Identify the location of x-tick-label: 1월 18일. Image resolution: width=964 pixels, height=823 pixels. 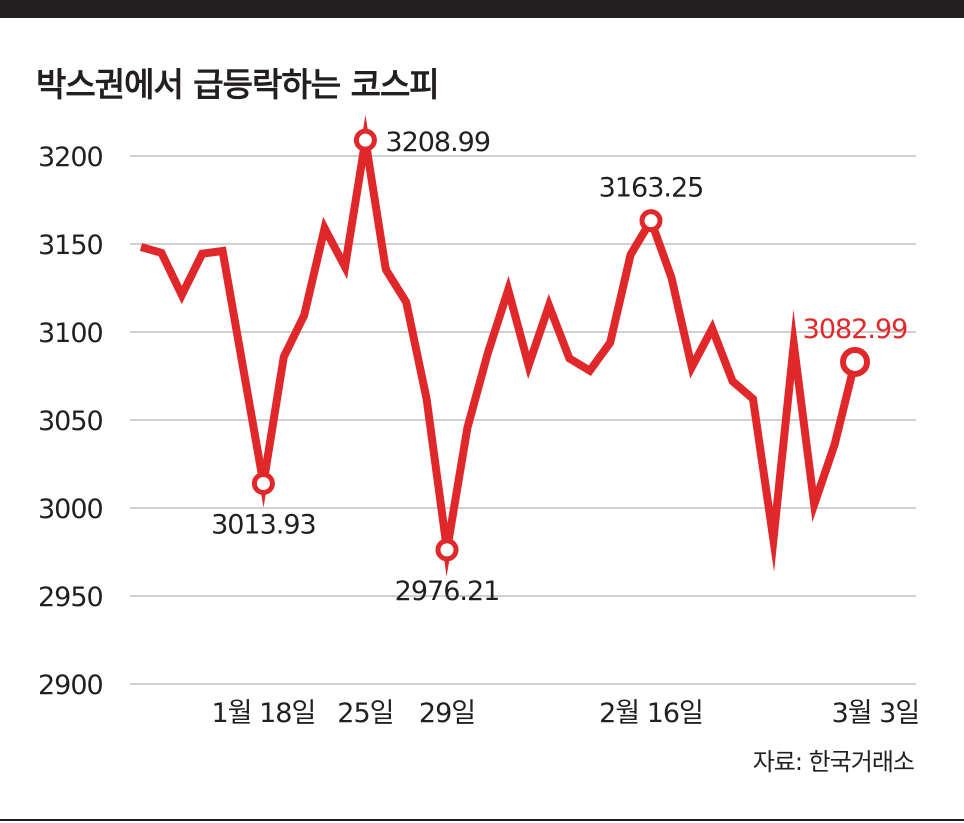
(263, 713).